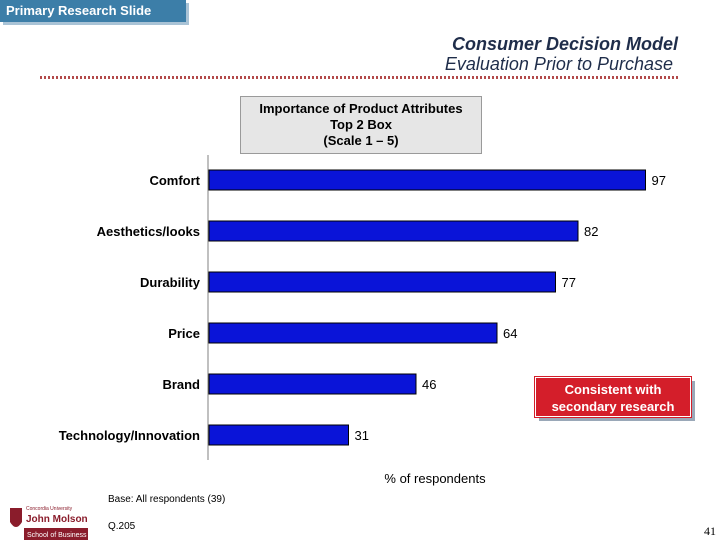 The width and height of the screenshot is (728, 546). What do you see at coordinates (558, 64) in the screenshot?
I see `slide-subtitle: Evaluation Prior to Purchase` at bounding box center [558, 64].